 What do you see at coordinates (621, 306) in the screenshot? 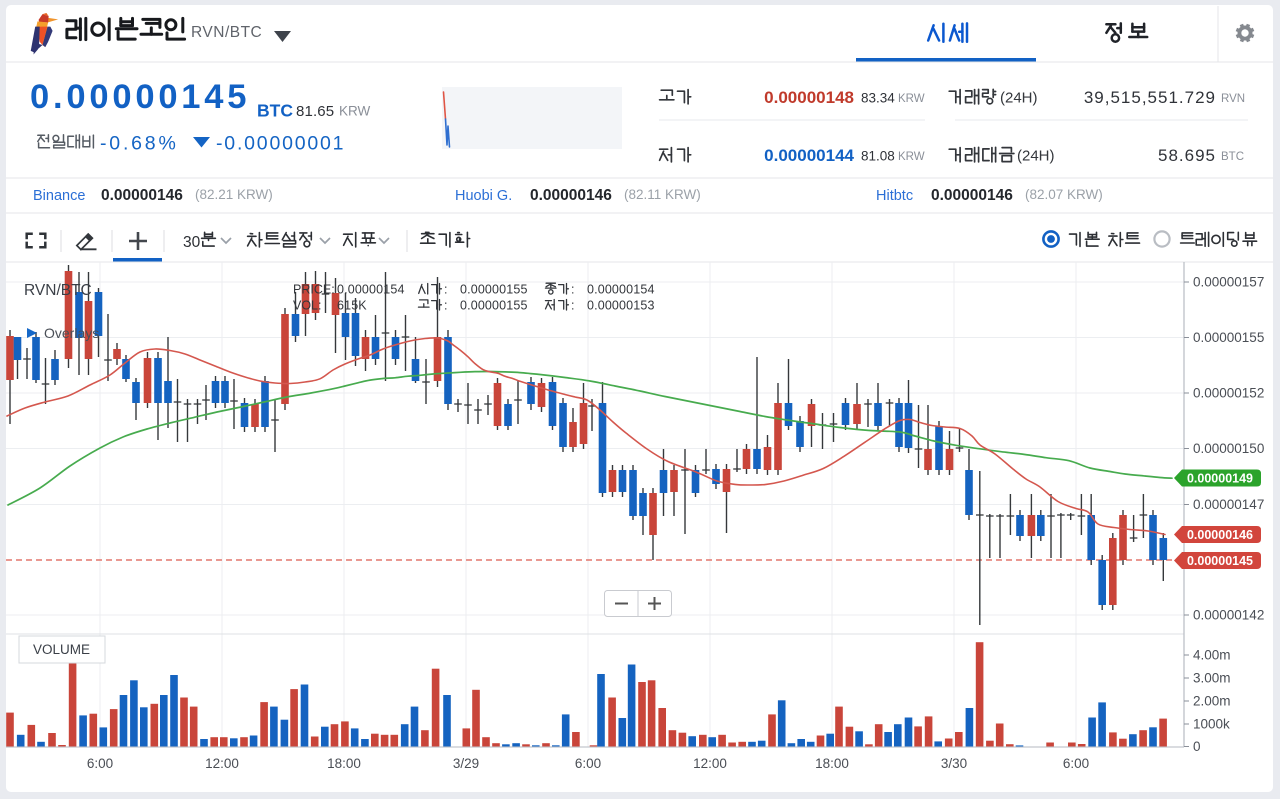
I see `svg-text: 0.00000153` at bounding box center [621, 306].